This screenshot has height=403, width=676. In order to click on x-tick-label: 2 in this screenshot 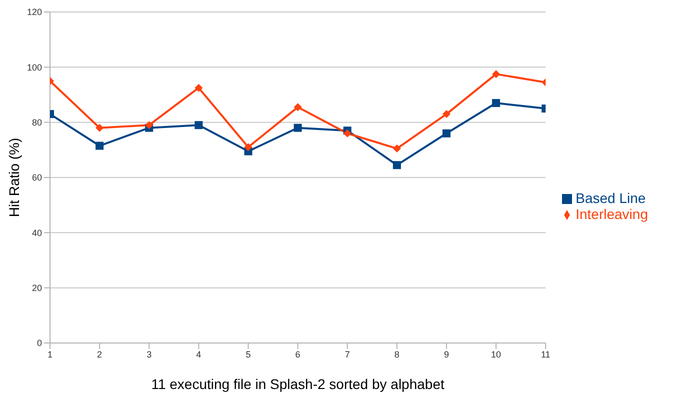, I will do `click(99, 354)`.